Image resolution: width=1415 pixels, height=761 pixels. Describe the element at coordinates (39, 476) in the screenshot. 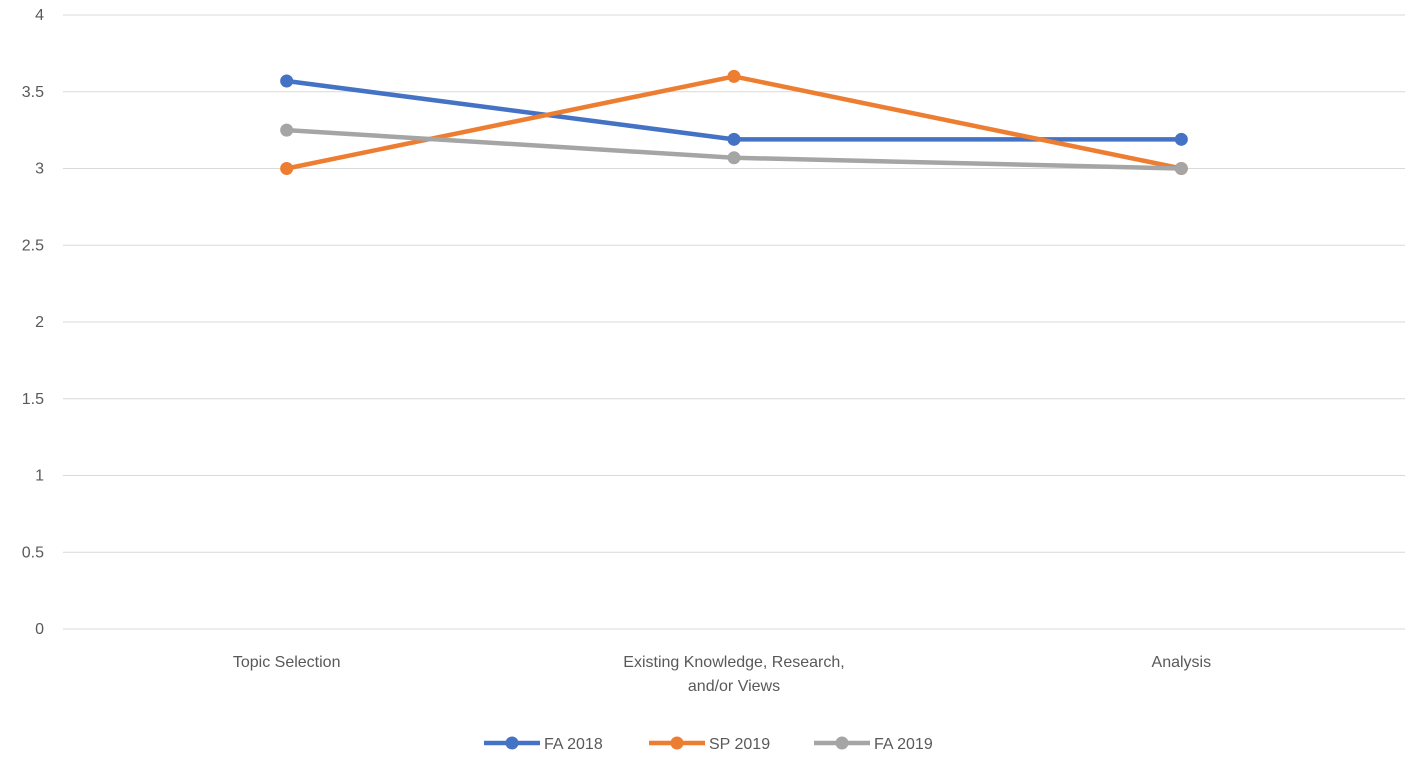

I see `y-tick-label: 1` at that location.